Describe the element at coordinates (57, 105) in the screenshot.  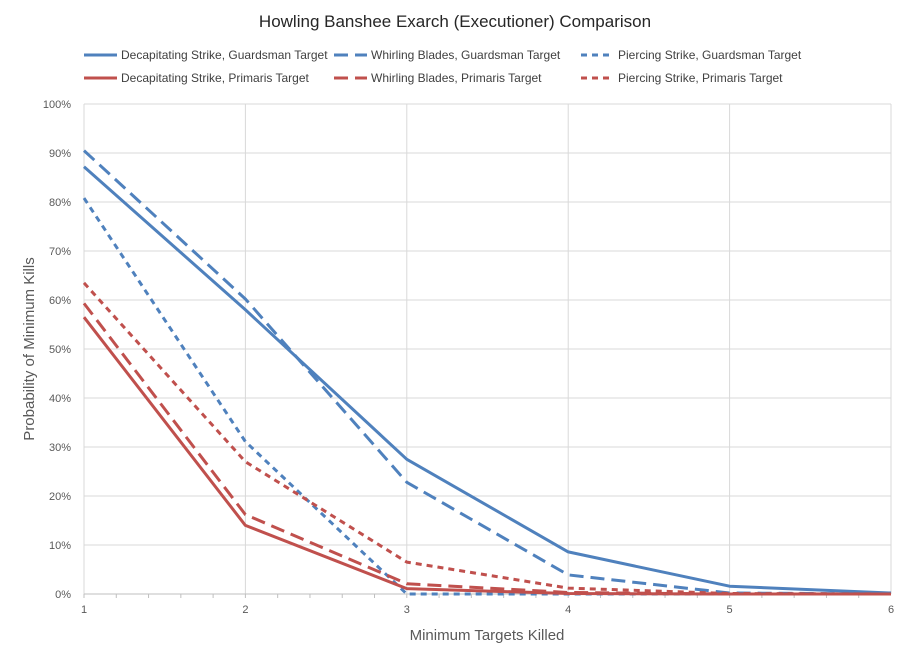
I see `y-tick-label: 100%` at that location.